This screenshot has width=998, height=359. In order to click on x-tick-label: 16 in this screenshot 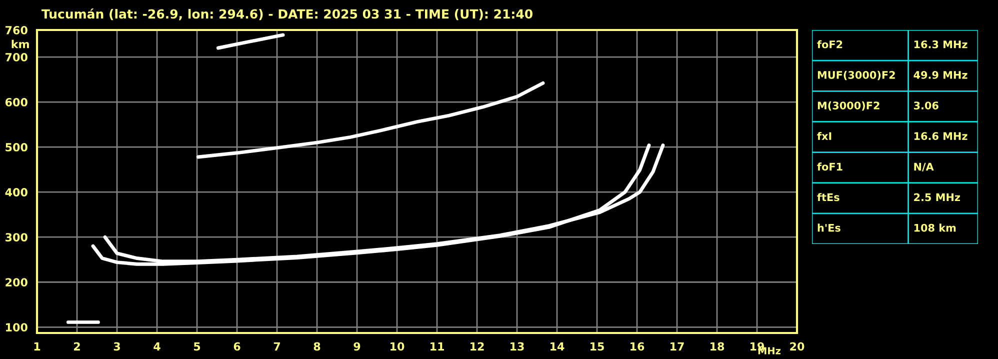, I will do `click(637, 346)`.